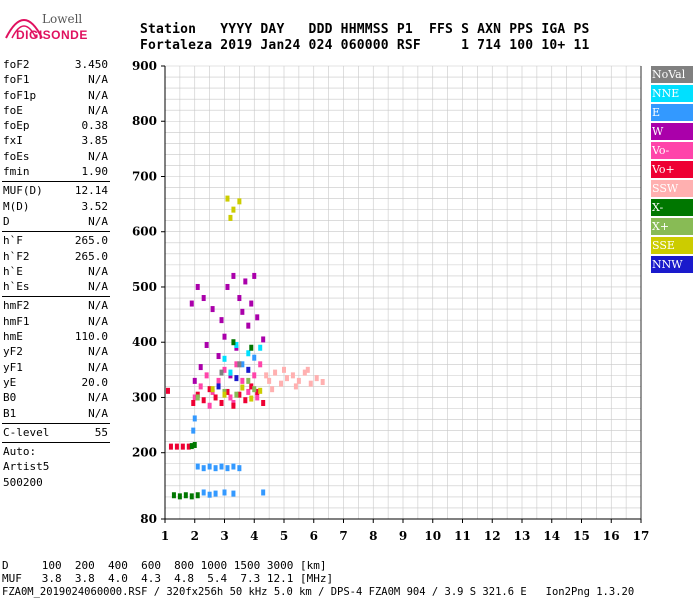 The width and height of the screenshot is (700, 600). What do you see at coordinates (95, 141) in the screenshot?
I see `param-value: 3.85` at bounding box center [95, 141].